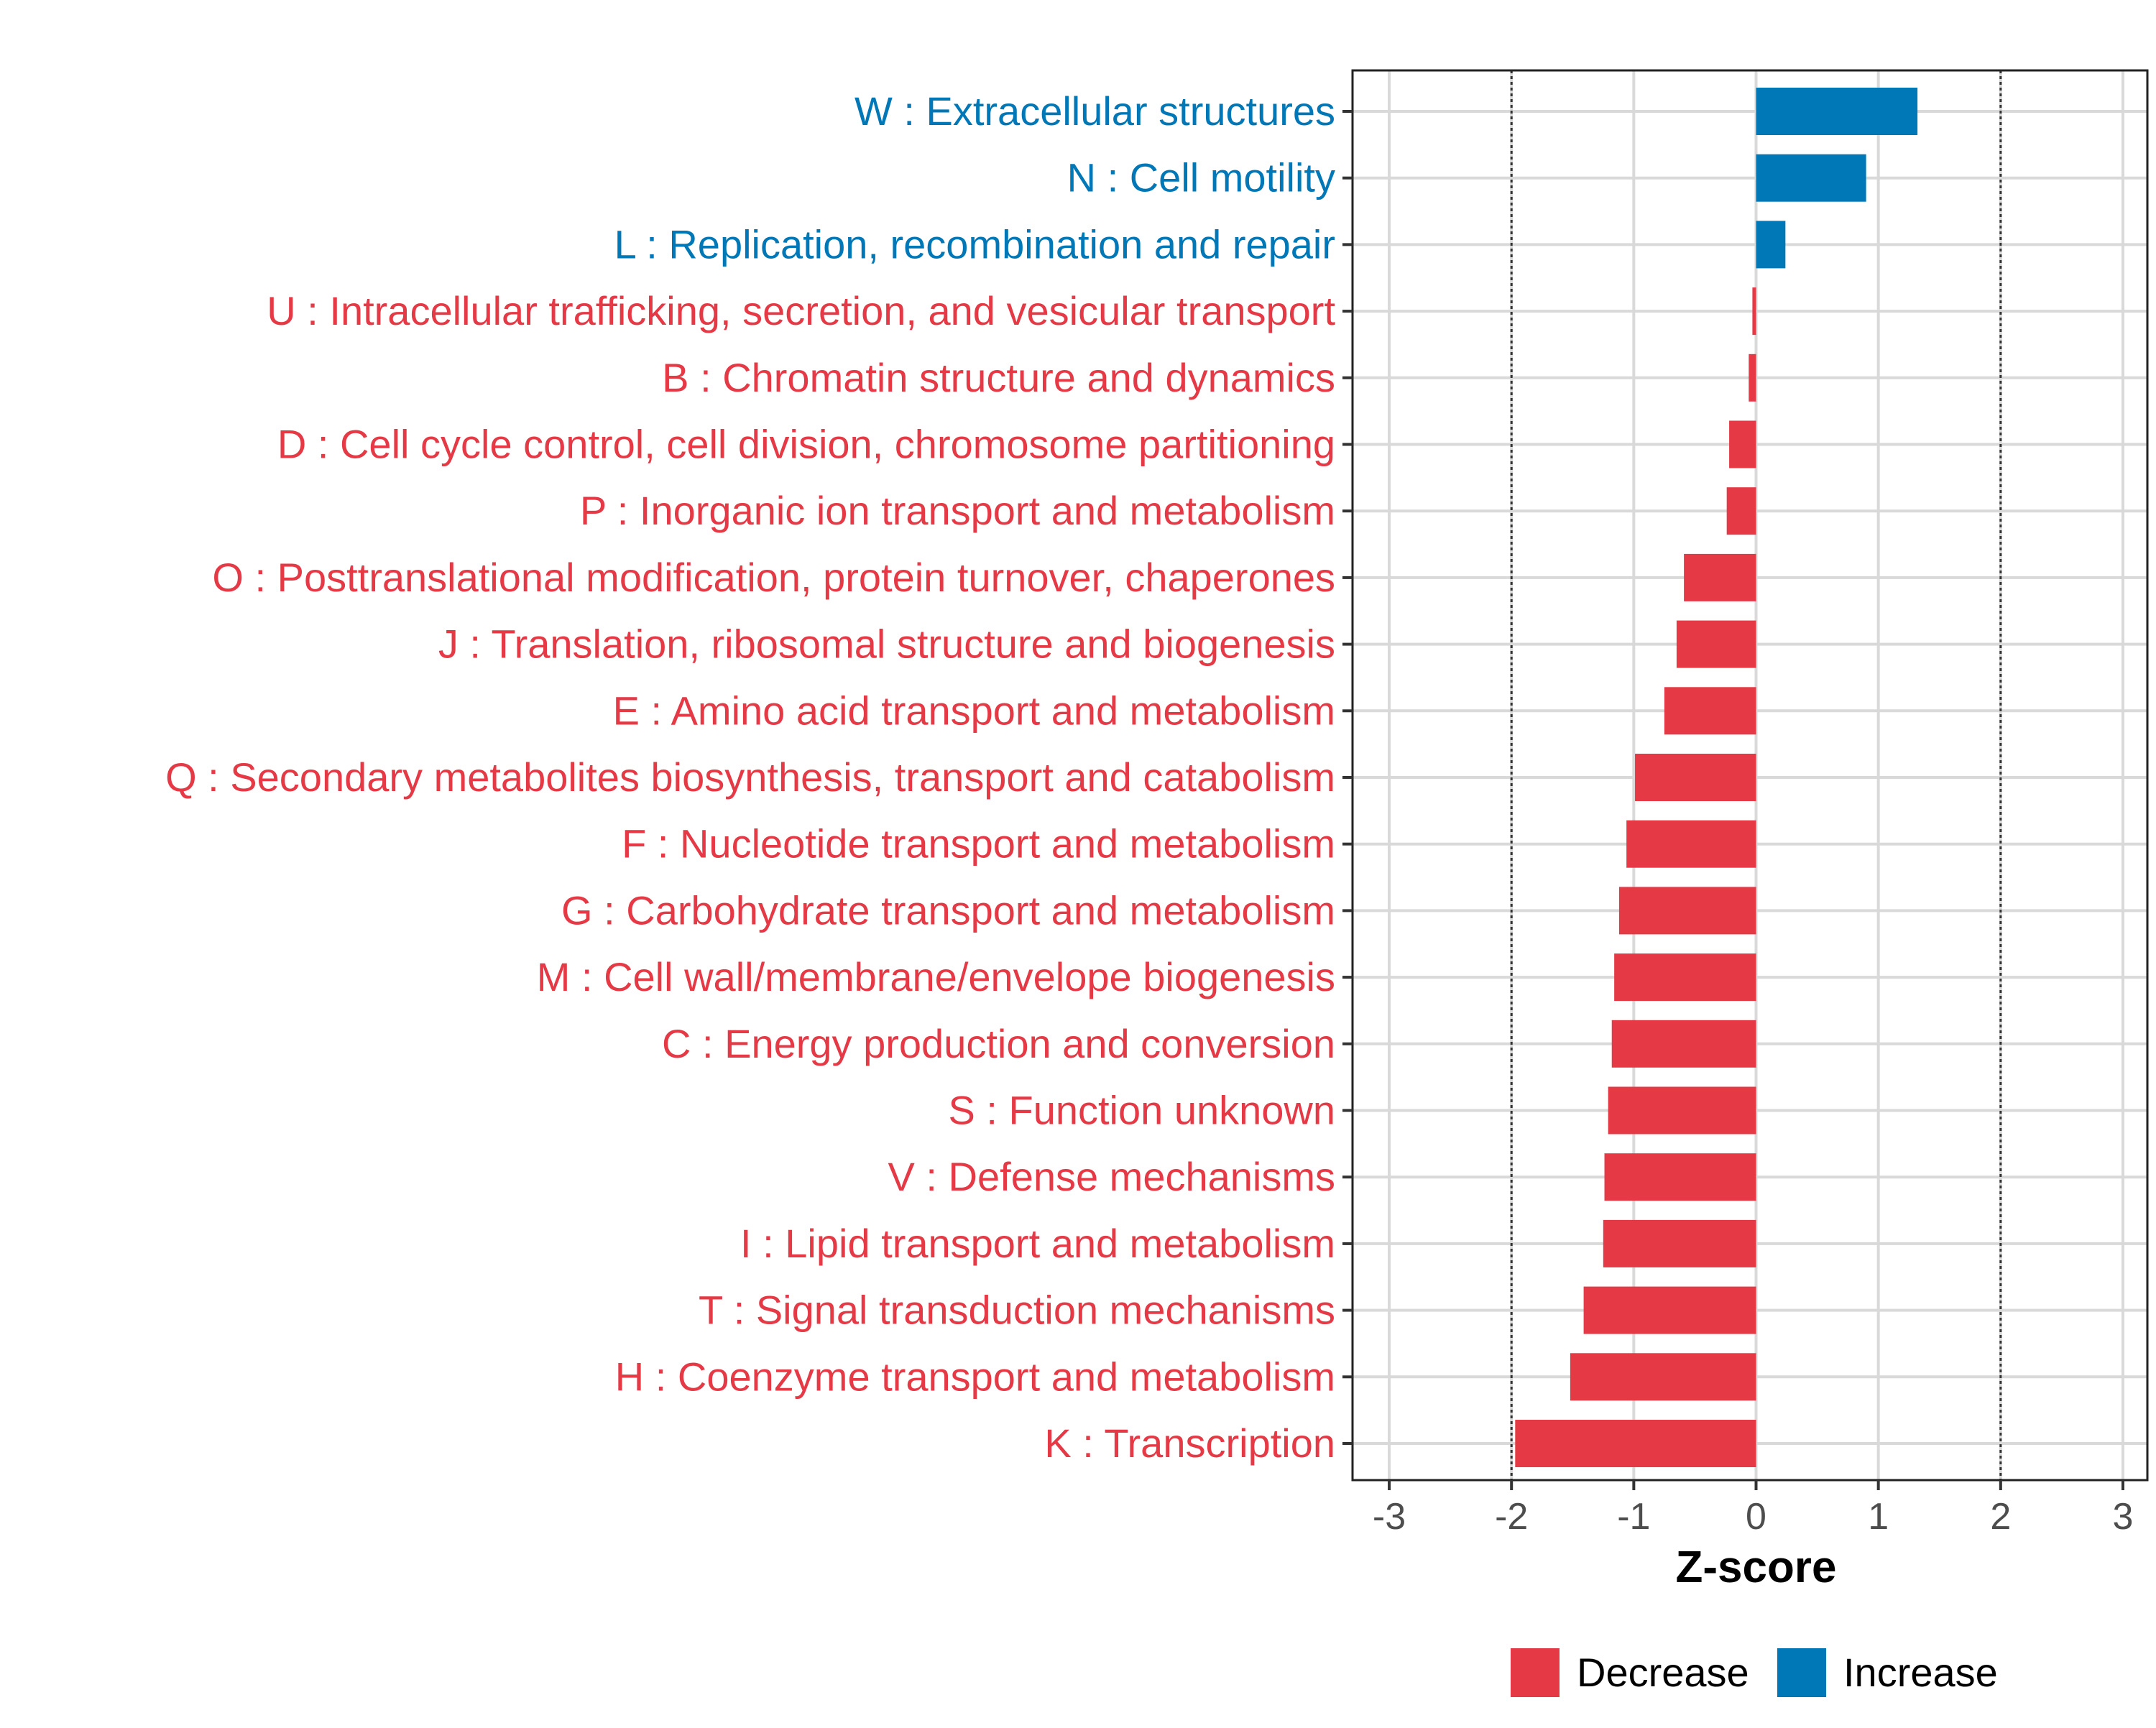 Image resolution: width=2156 pixels, height=1728 pixels. I want to click on y-tick-label: S : Function unknown, so click(1141, 1110).